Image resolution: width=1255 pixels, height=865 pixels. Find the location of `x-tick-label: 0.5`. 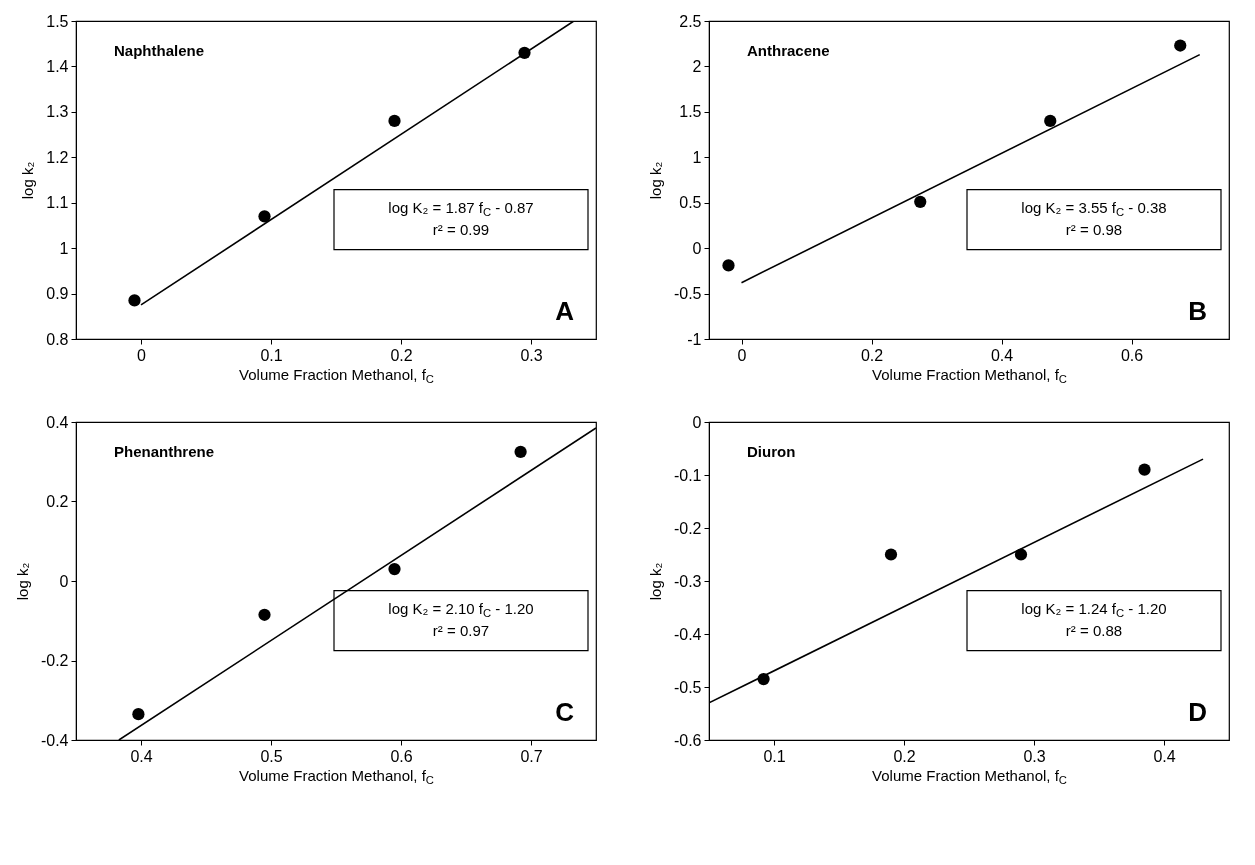

x-tick-label: 0.5 is located at coordinates (271, 756).